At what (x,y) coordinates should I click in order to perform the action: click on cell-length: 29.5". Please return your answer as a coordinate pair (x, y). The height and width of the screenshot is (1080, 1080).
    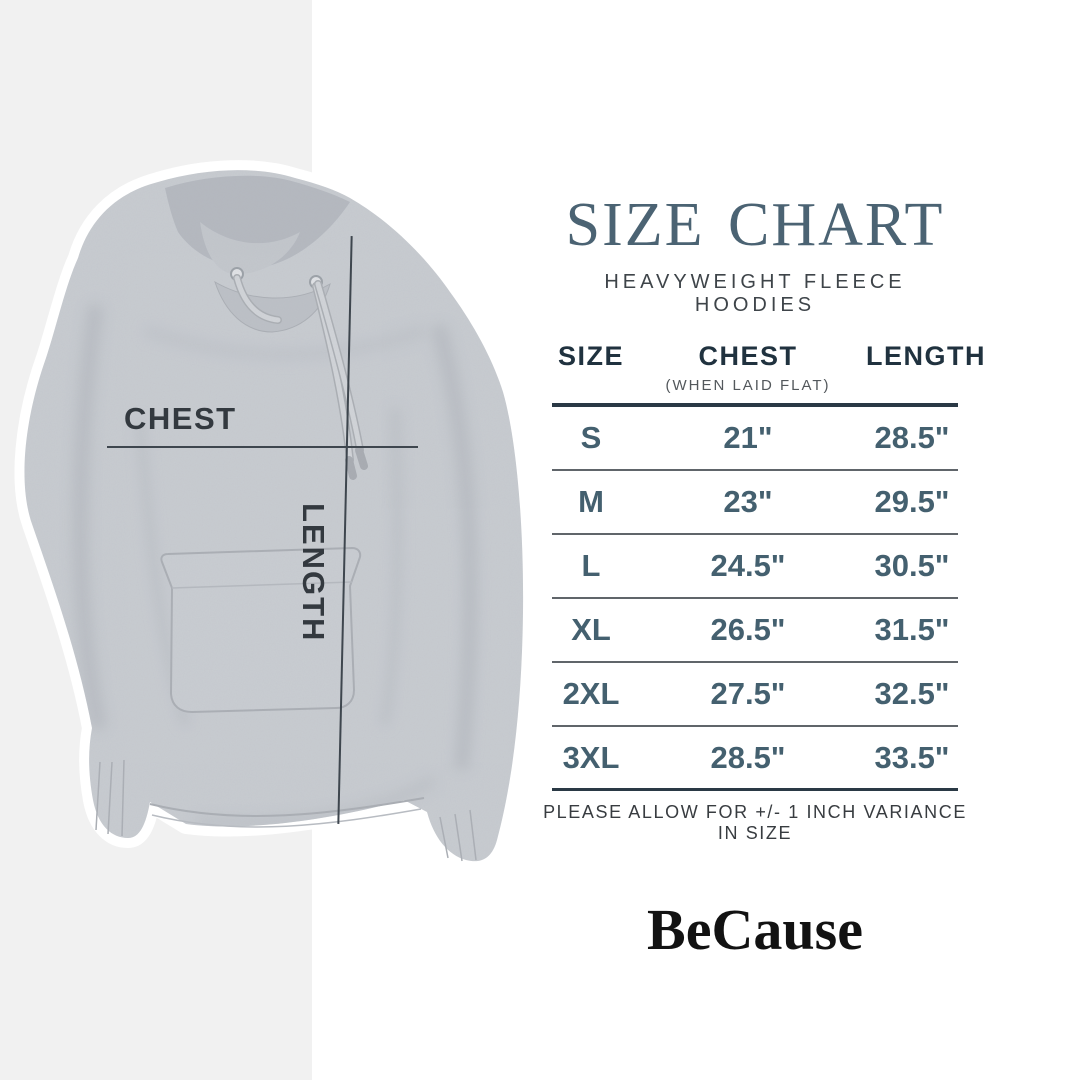
    Looking at the image, I should click on (912, 501).